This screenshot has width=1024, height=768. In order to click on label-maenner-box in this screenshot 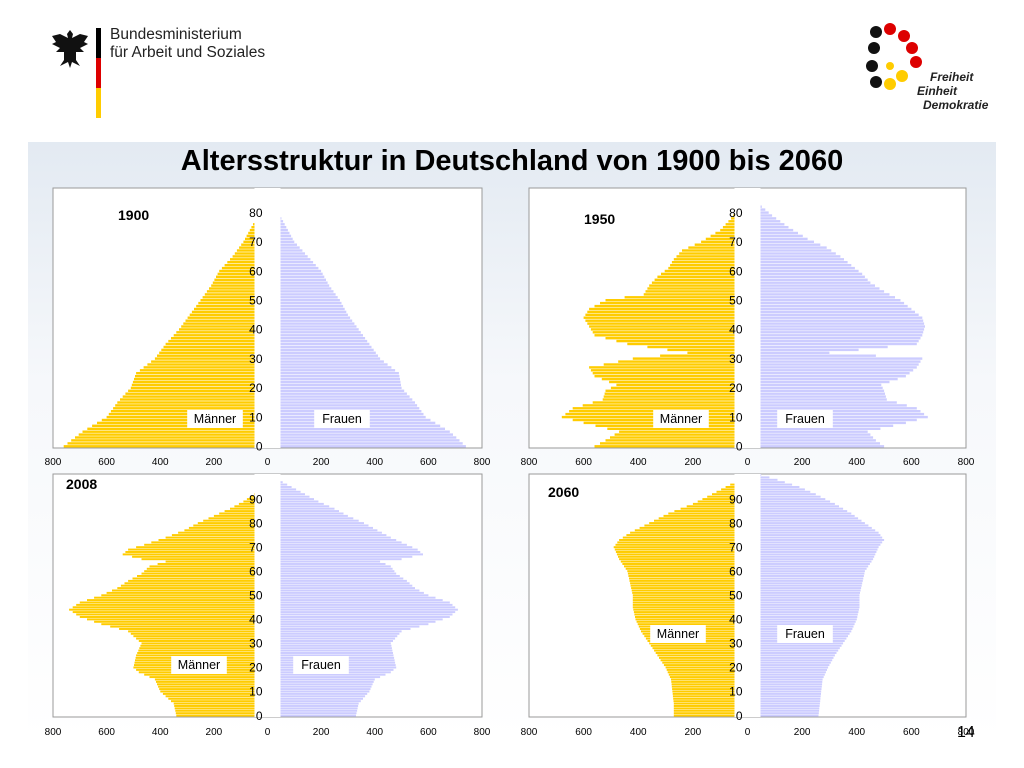, I will do `click(215, 419)`.